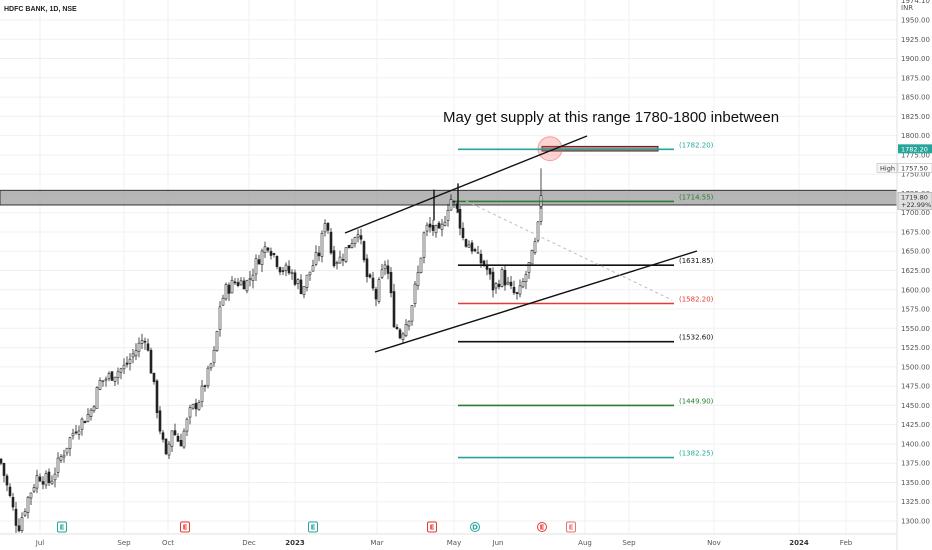 This screenshot has width=932, height=550. Describe the element at coordinates (585, 543) in the screenshot. I see `time-tick-label: Aug` at that location.